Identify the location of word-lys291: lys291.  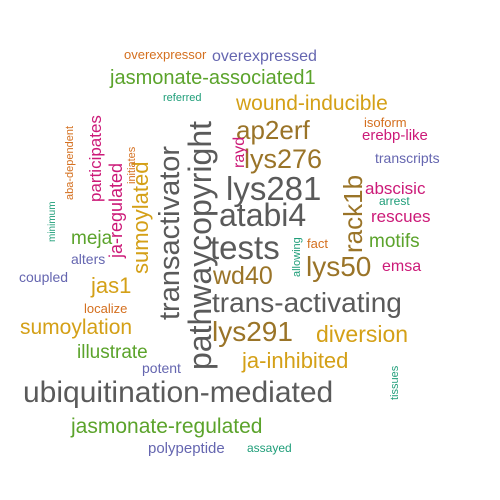
(252, 331).